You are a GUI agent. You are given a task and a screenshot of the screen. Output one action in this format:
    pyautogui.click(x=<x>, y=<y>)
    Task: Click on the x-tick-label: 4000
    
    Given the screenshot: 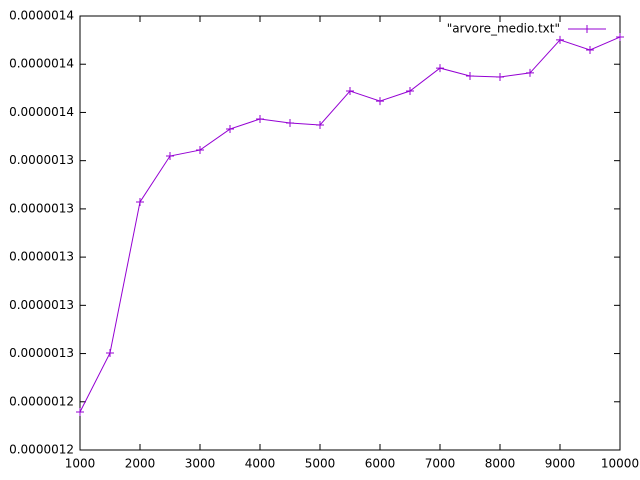 What is the action you would take?
    pyautogui.click(x=260, y=464)
    